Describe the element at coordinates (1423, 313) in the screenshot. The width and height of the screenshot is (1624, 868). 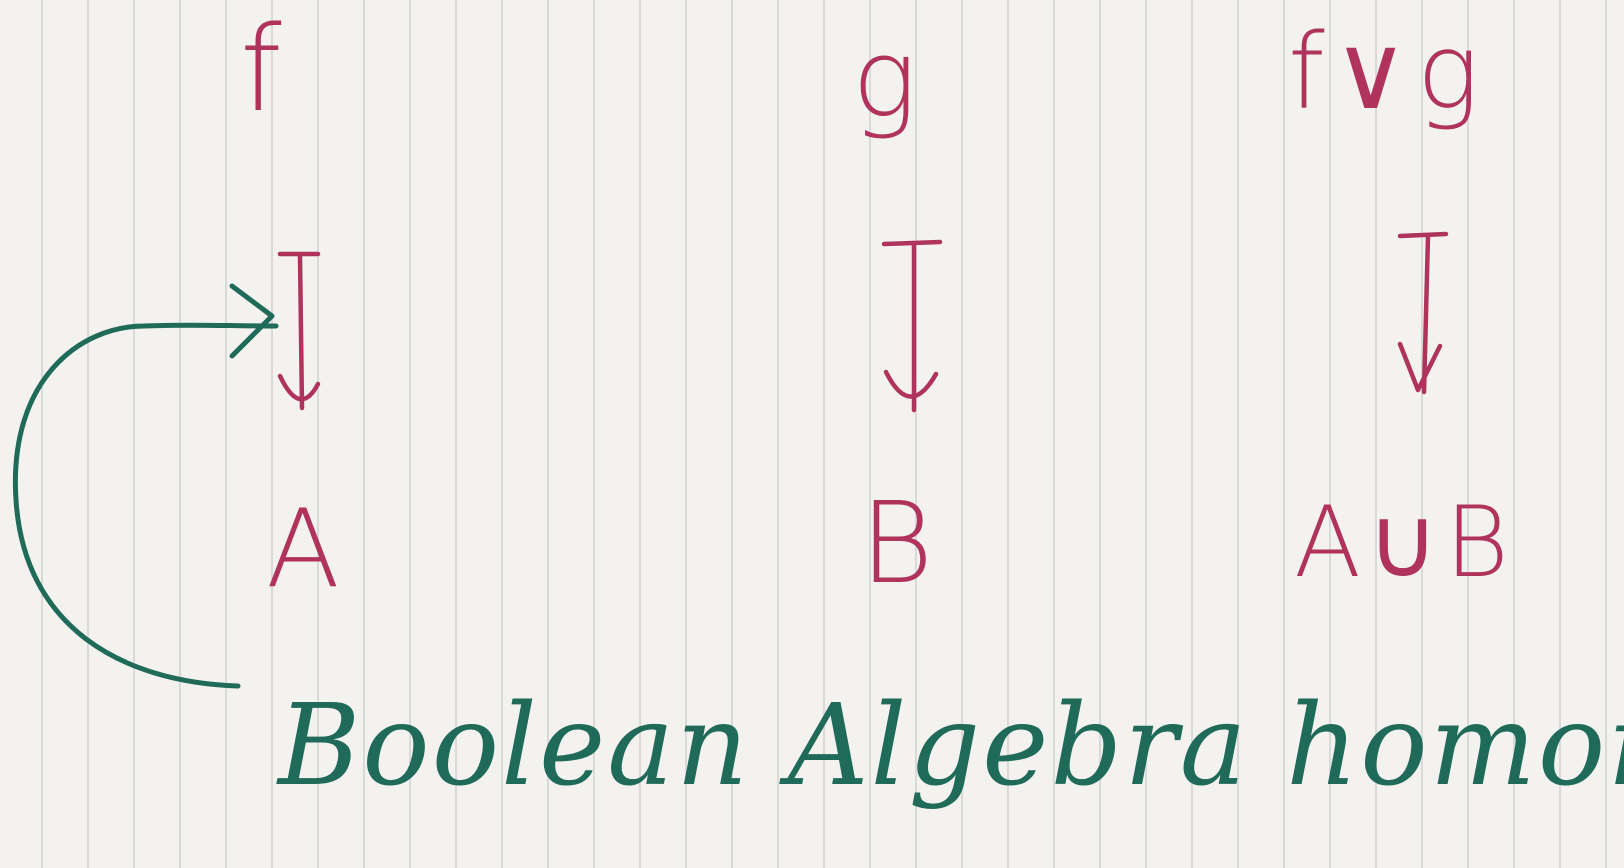
I see `arrow-fg-to-aub` at that location.